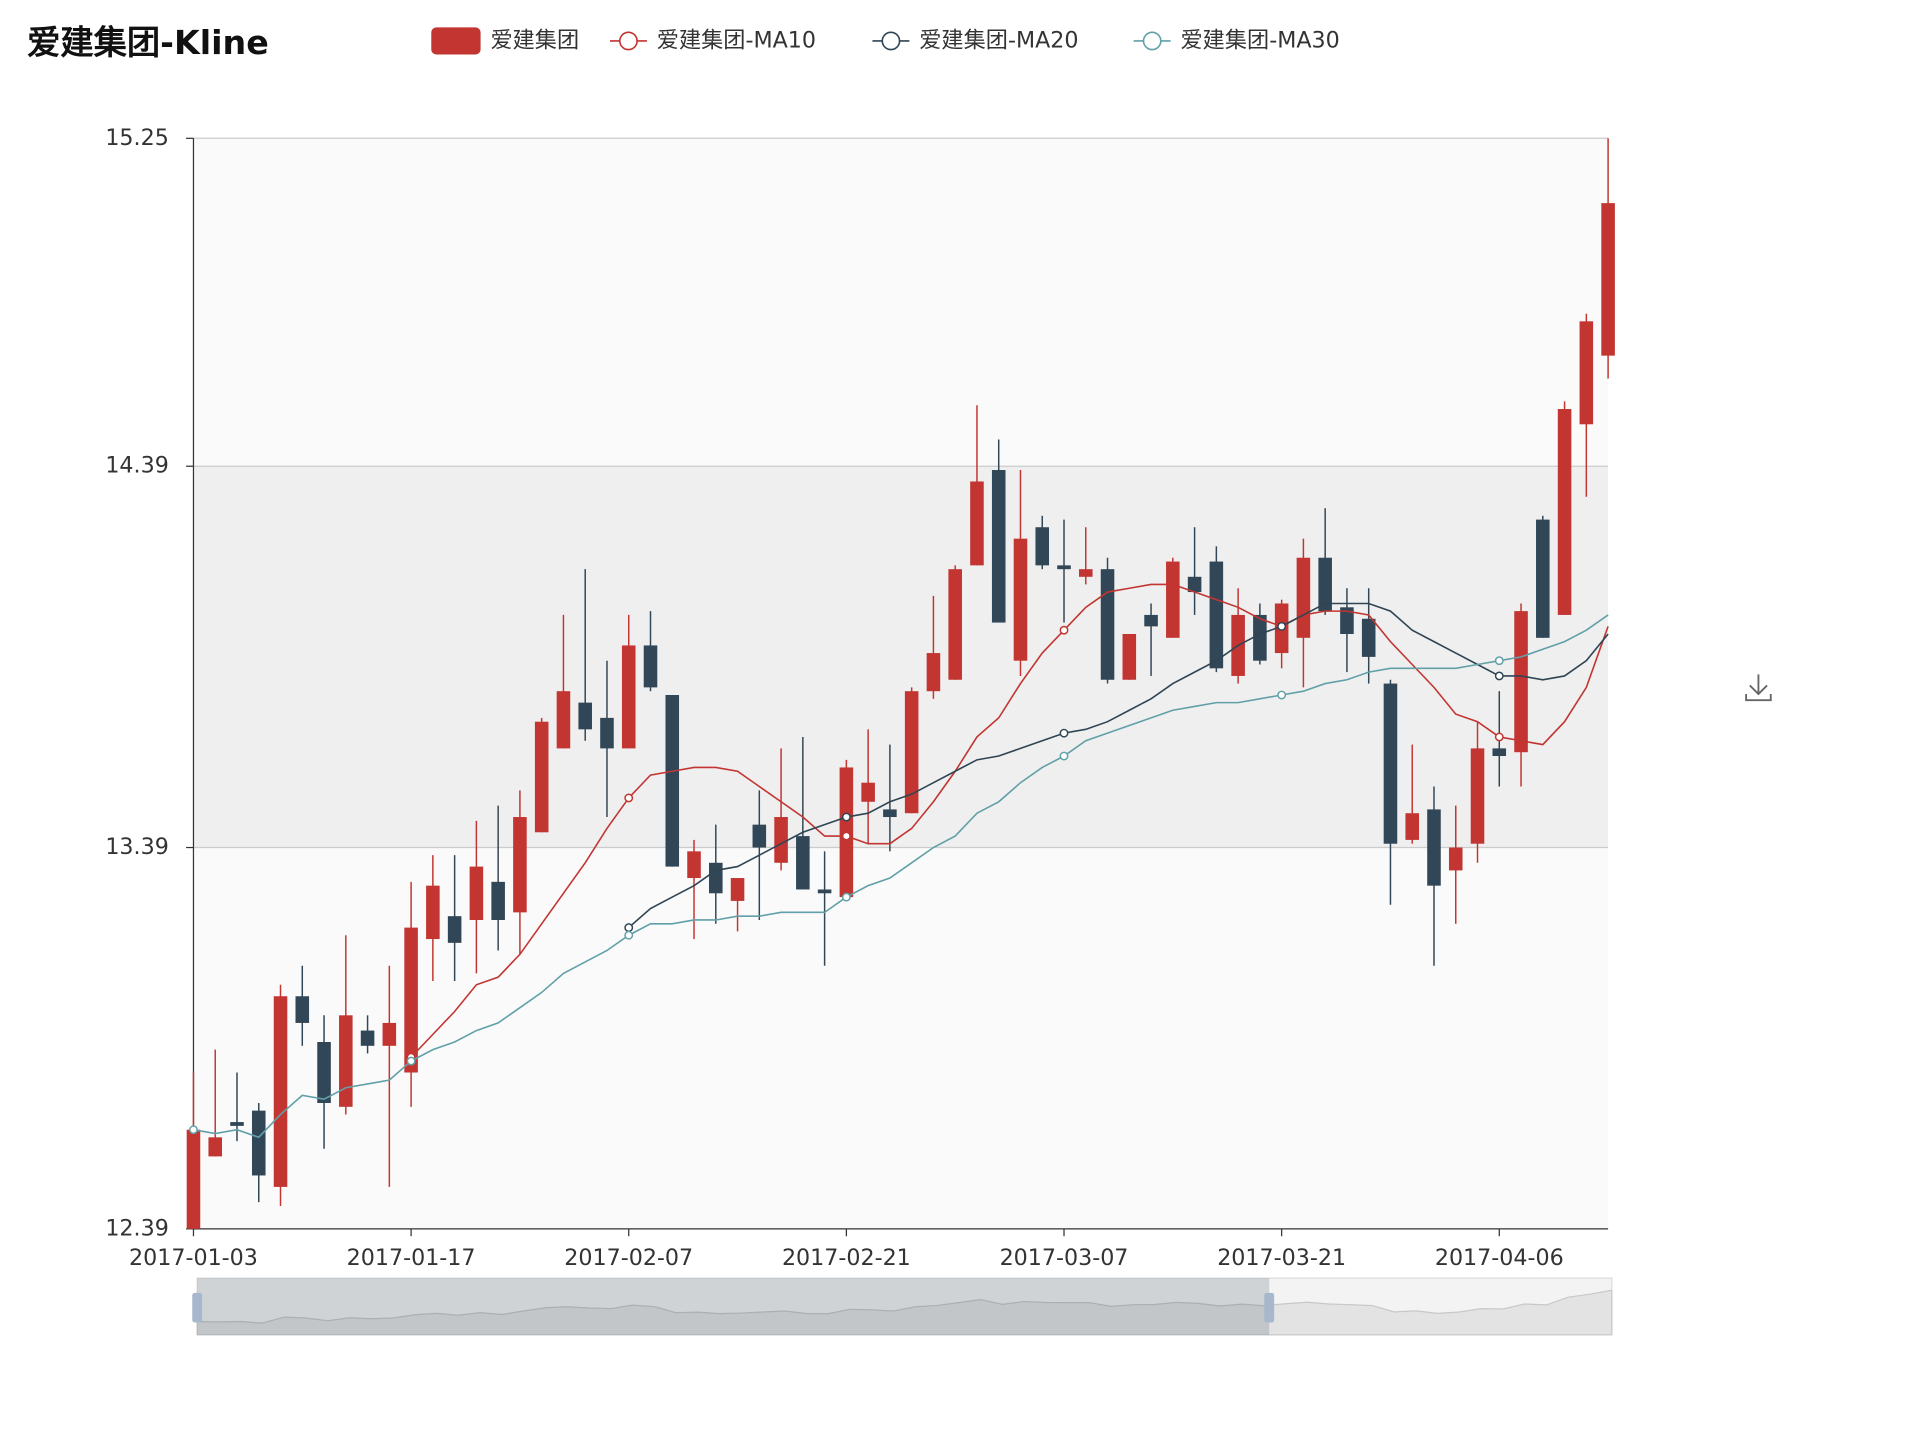 This screenshot has height=1450, width=1910. Describe the element at coordinates (1499, 1258) in the screenshot. I see `x-tick-label: 2017-04-06` at that location.